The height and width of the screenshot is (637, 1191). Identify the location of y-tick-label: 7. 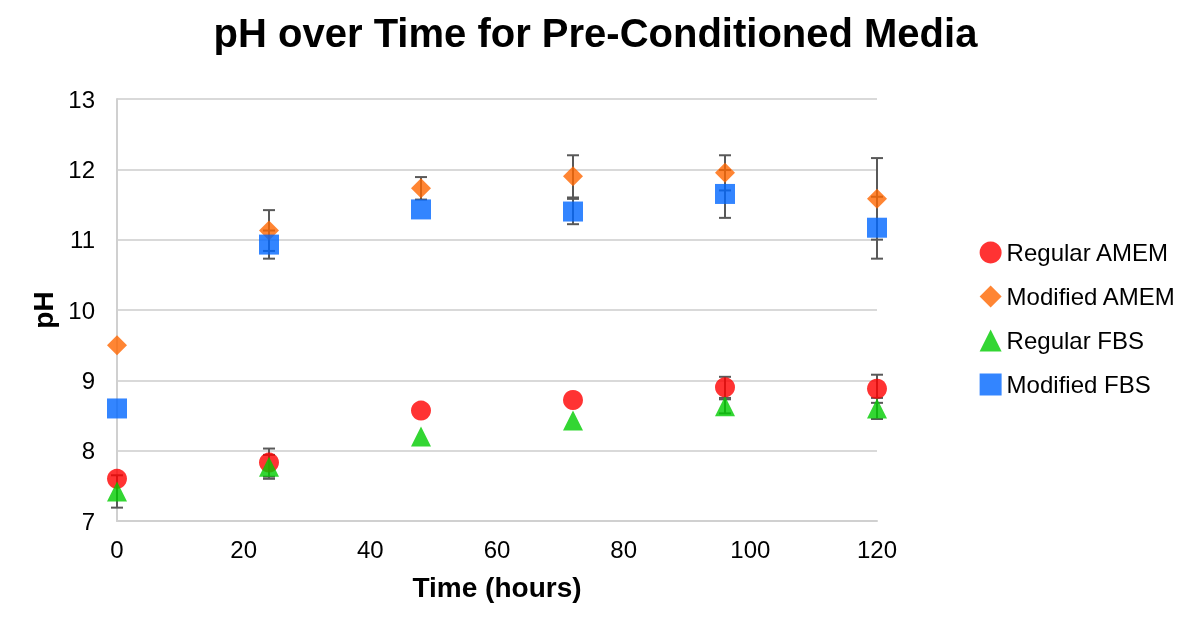
(88, 521).